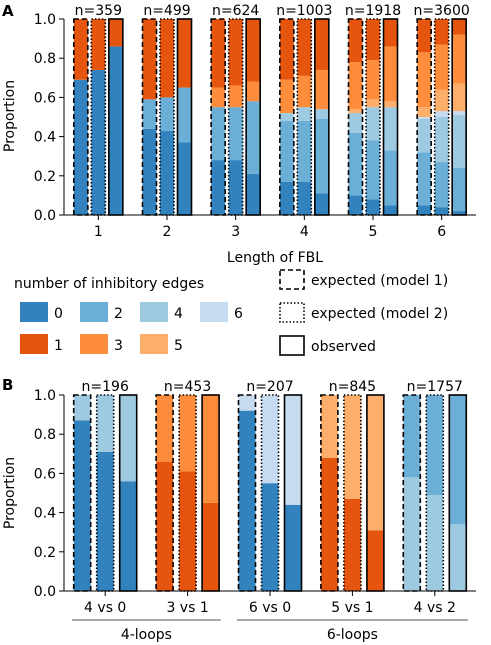 The height and width of the screenshot is (645, 491). I want to click on panel-letter-b: B, so click(7, 385).